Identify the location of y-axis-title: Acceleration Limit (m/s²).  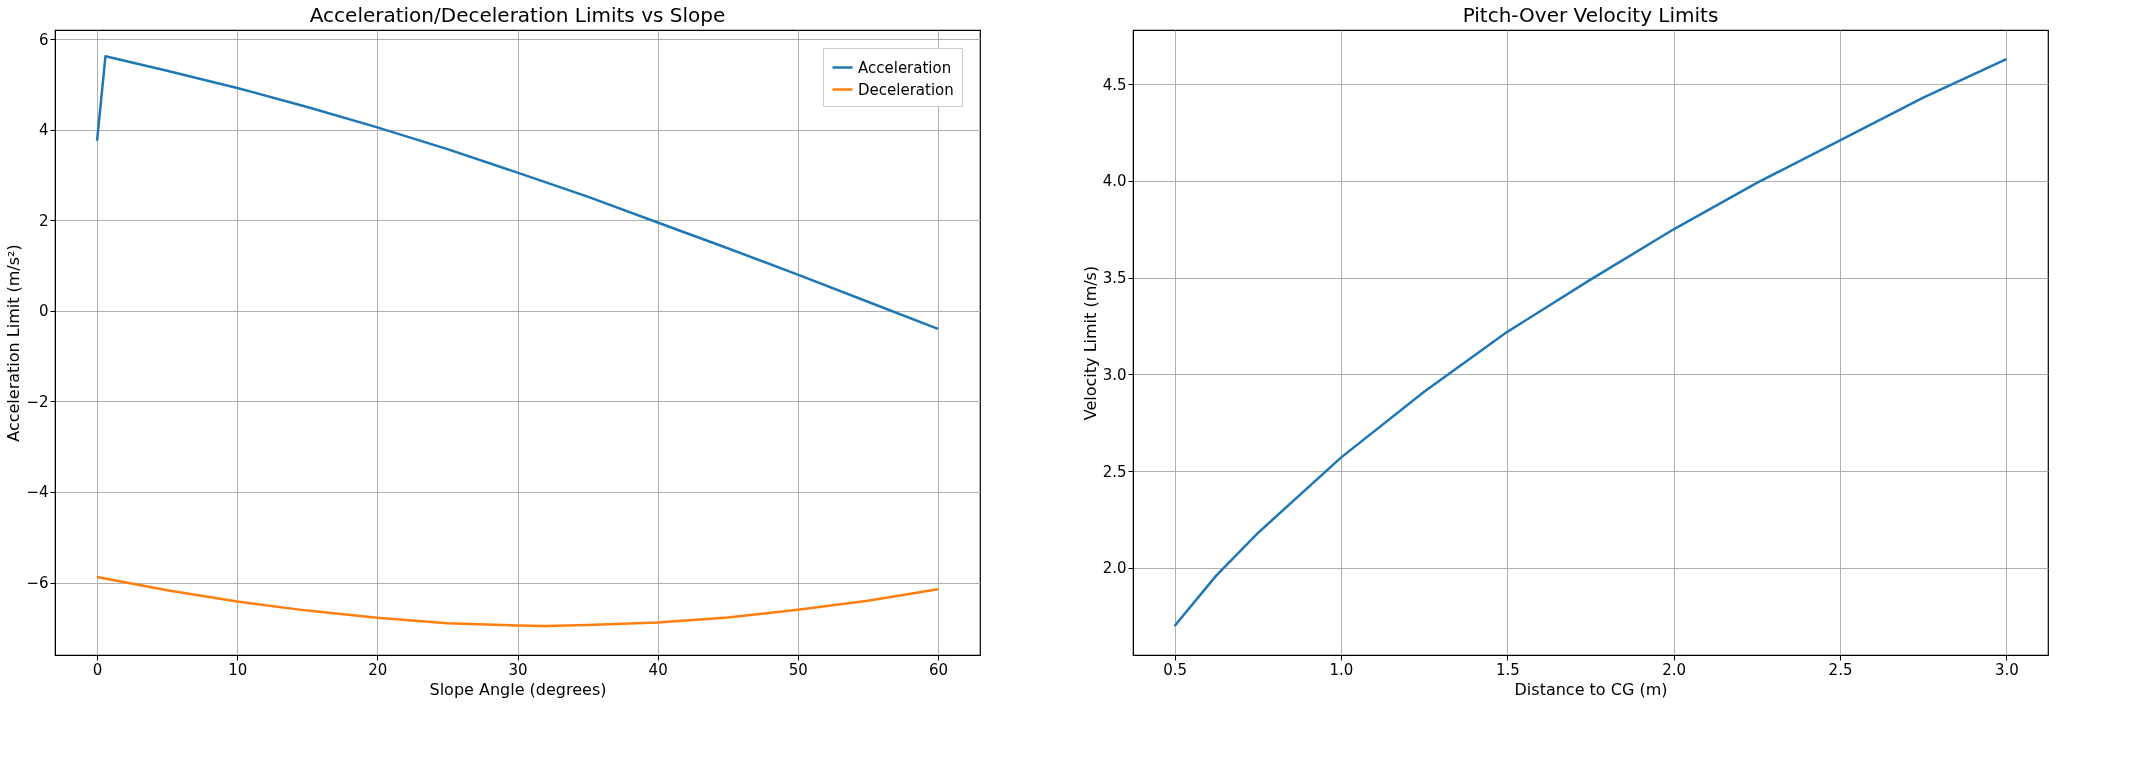
(14, 343).